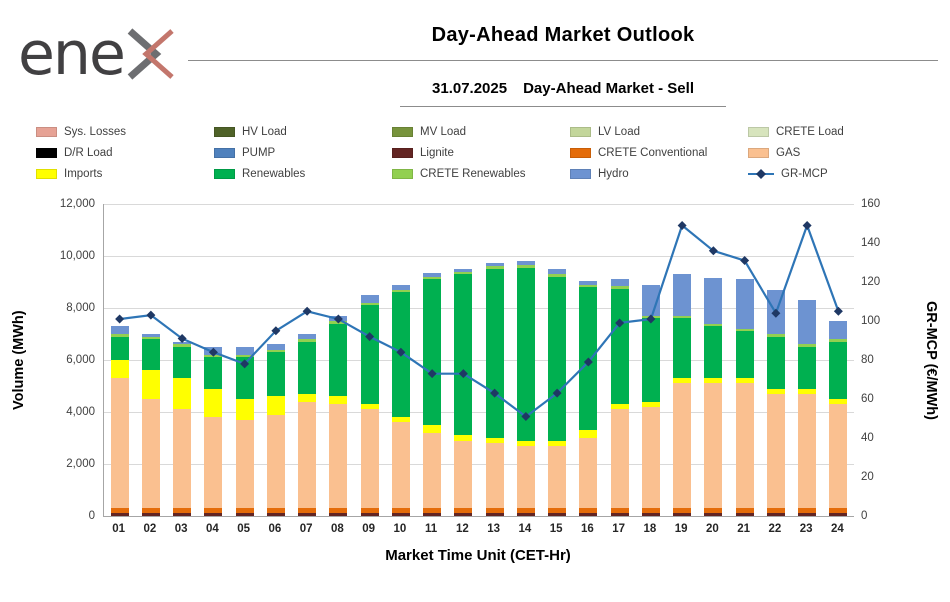 This screenshot has height=602, width=950. What do you see at coordinates (608, 88) in the screenshot?
I see `subtitle-market: Day-Ahead Market - Sell` at bounding box center [608, 88].